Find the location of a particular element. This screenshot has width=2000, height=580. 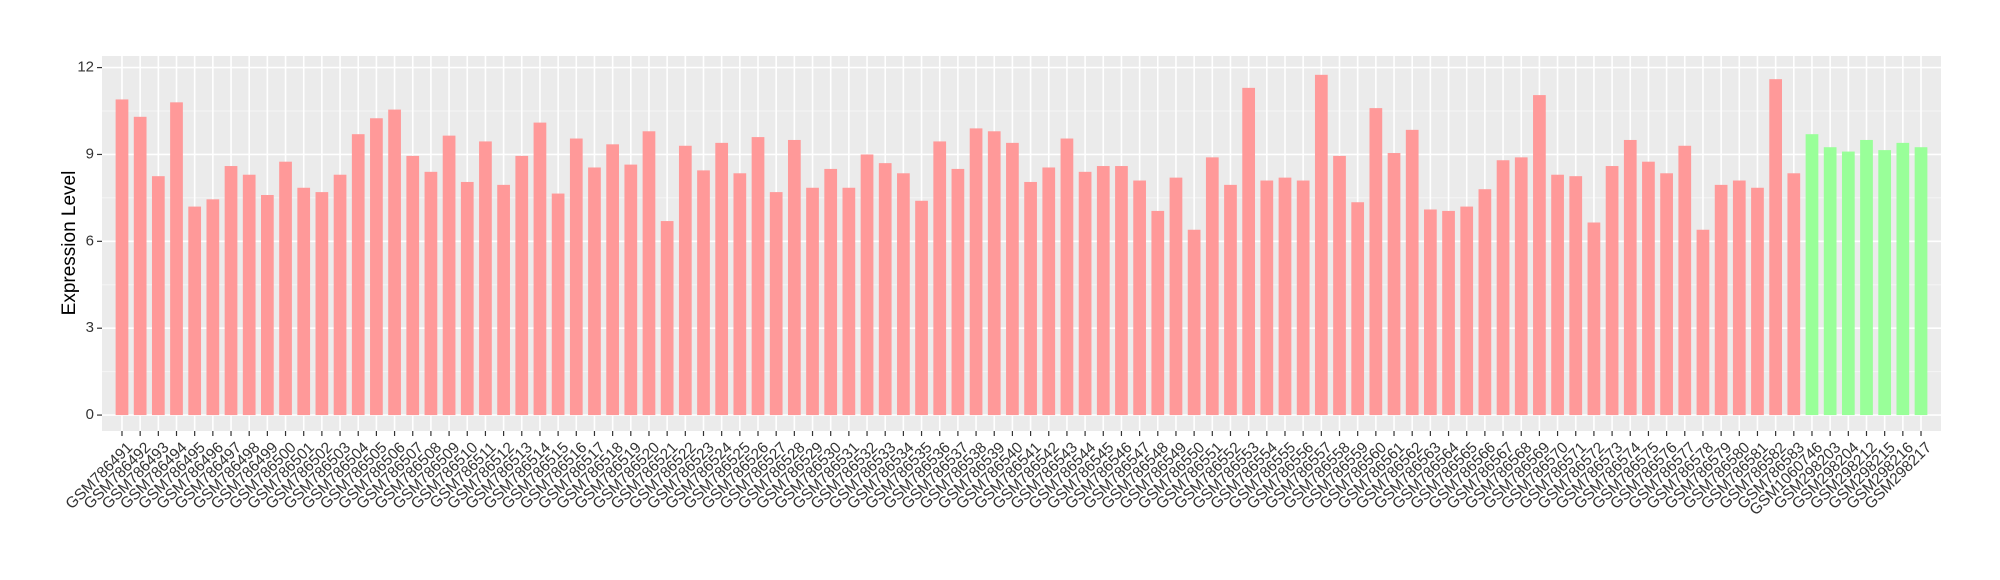

y-tick-label: 0 is located at coordinates (90, 414).